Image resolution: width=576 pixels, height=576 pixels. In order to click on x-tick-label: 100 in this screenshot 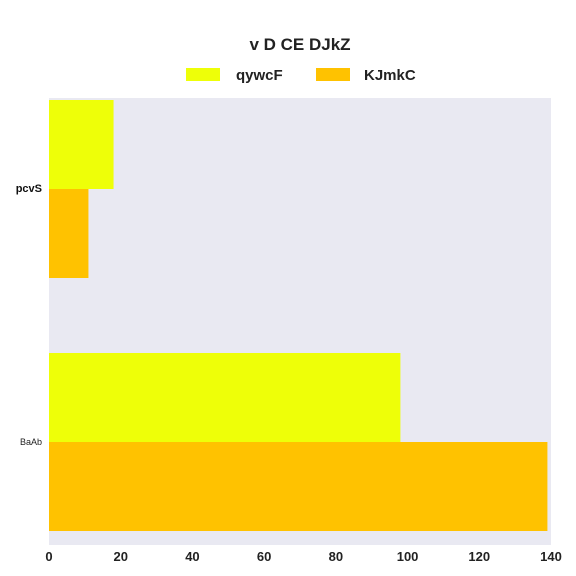, I will do `click(408, 556)`.